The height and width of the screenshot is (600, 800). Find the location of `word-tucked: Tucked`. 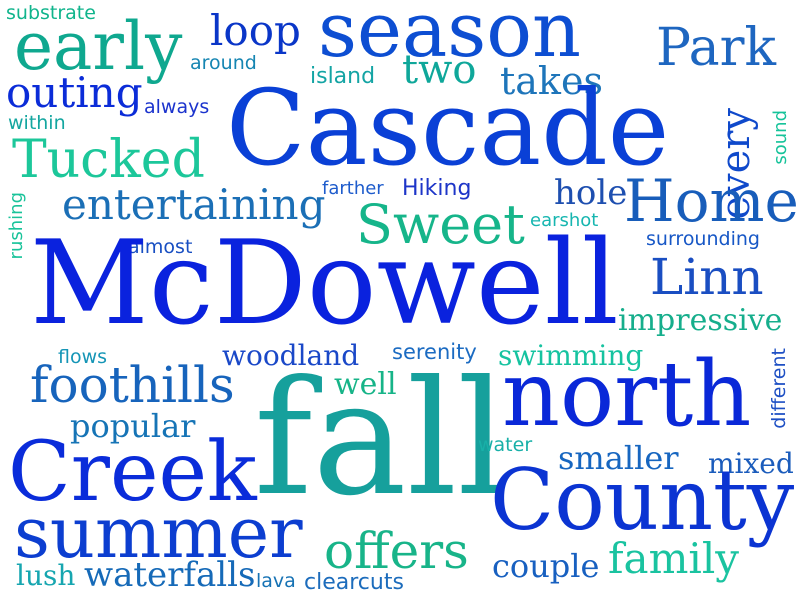

word-tucked: Tucked is located at coordinates (108, 160).